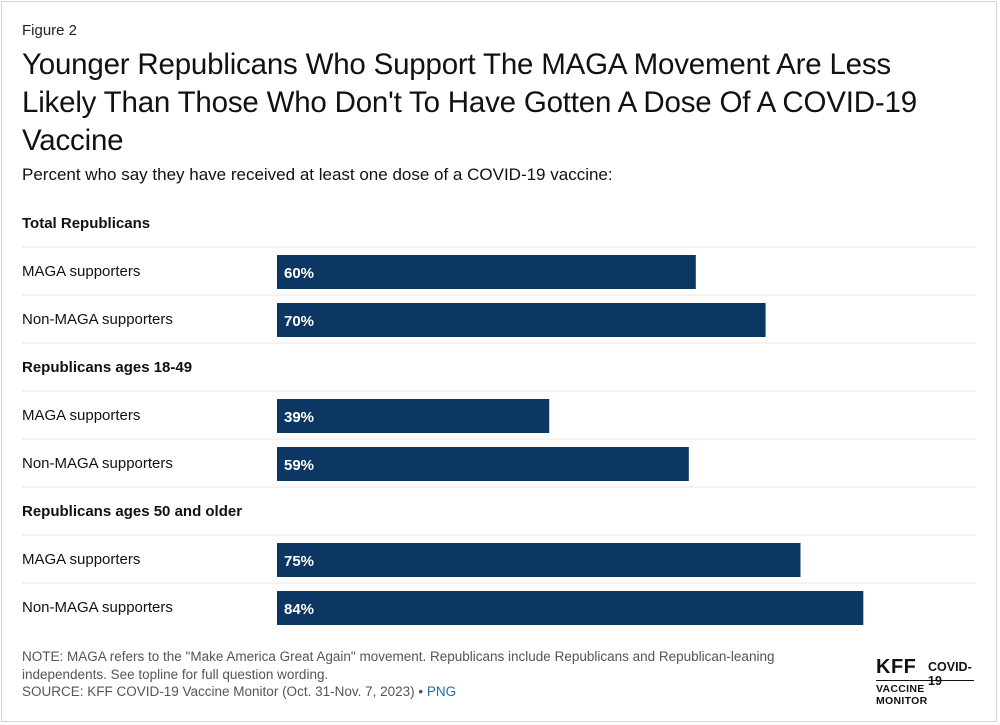 This screenshot has width=1000, height=725. I want to click on kff-logo: KFF COVID-19 VACCINE MONITOR, so click(926, 681).